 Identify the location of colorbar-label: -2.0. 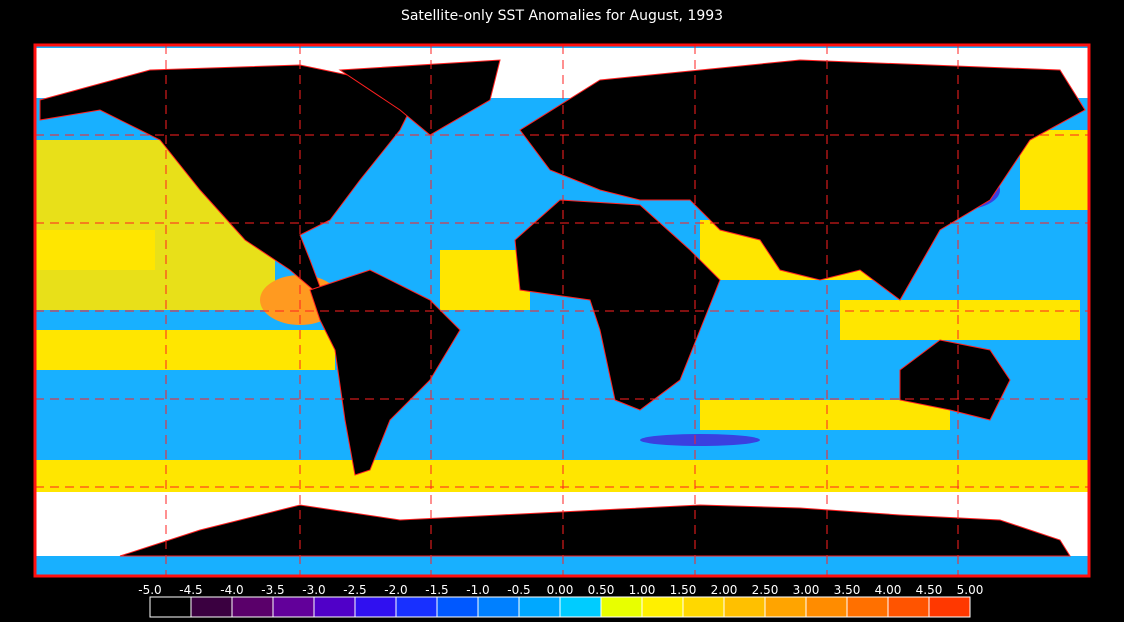
(395, 590).